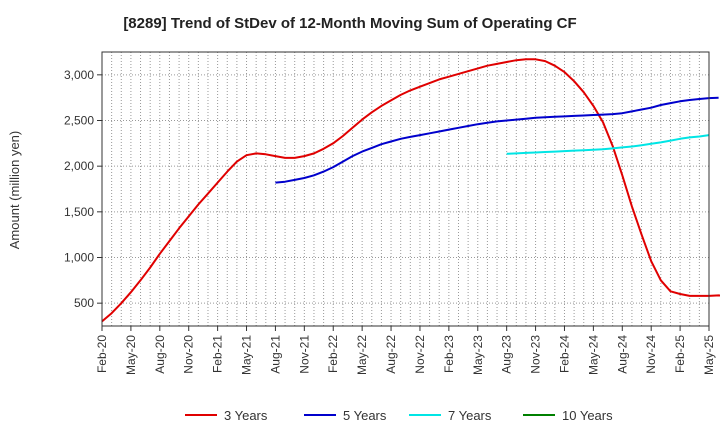 This screenshot has width=720, height=440. Describe the element at coordinates (680, 354) in the screenshot. I see `x-tick-label: Feb-25` at that location.